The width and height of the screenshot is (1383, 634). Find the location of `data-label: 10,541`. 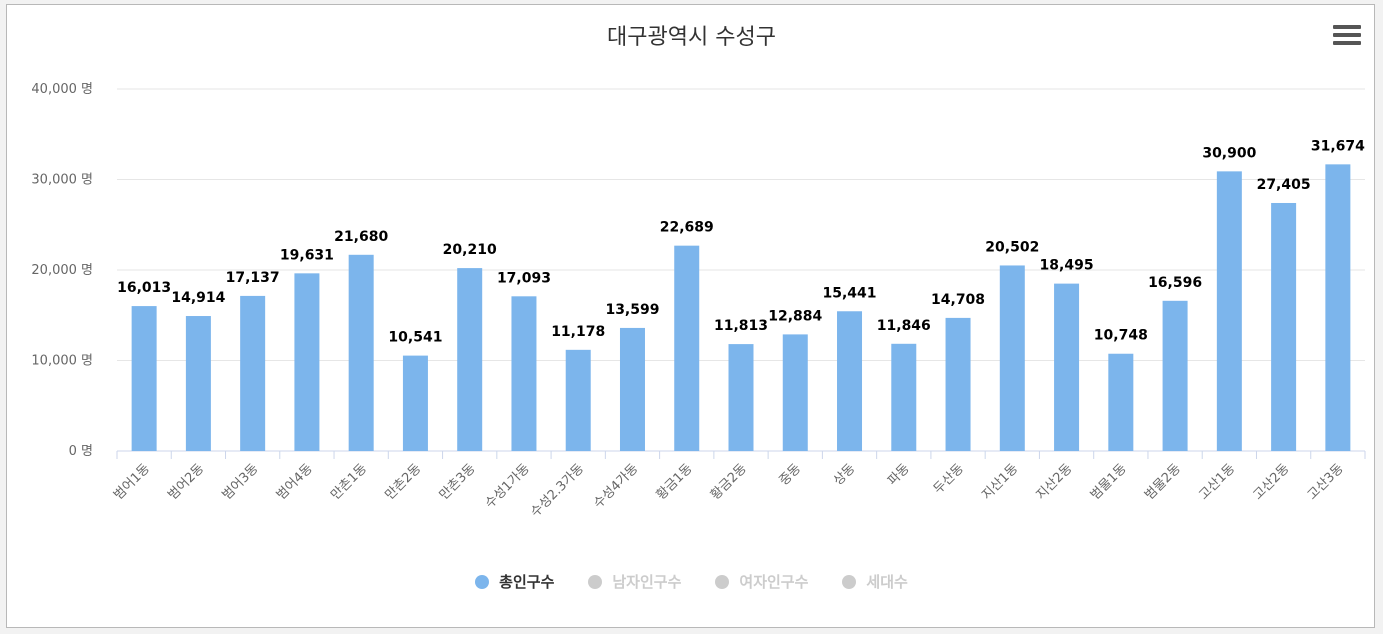

data-label: 10,541 is located at coordinates (415, 338).